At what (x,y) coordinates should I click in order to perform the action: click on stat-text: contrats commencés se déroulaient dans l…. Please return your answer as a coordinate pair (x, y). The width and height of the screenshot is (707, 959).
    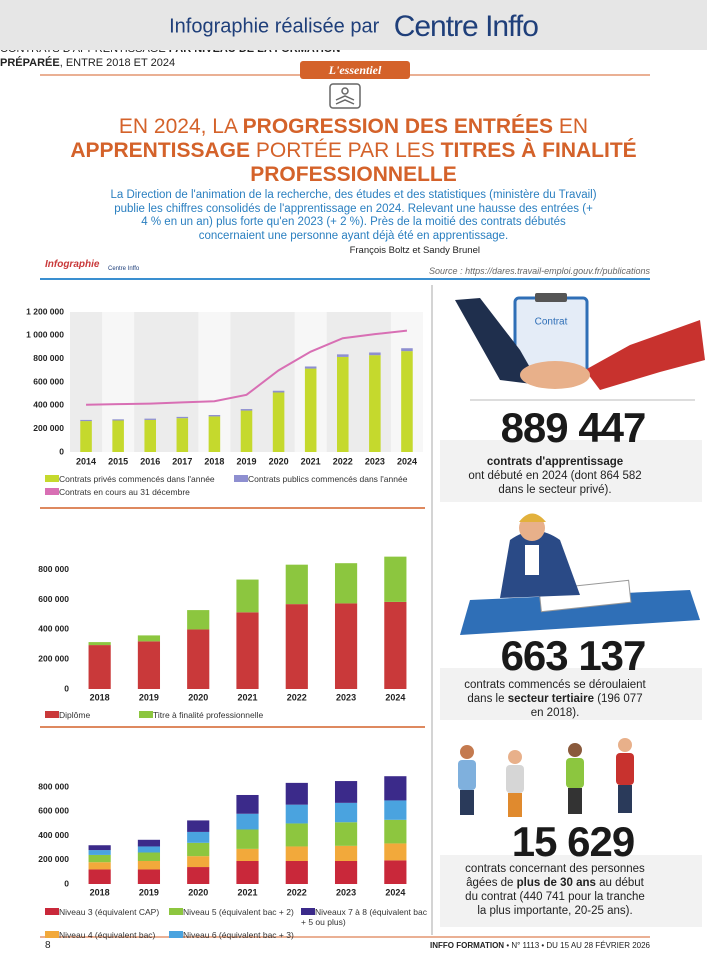
    Looking at the image, I should click on (555, 699).